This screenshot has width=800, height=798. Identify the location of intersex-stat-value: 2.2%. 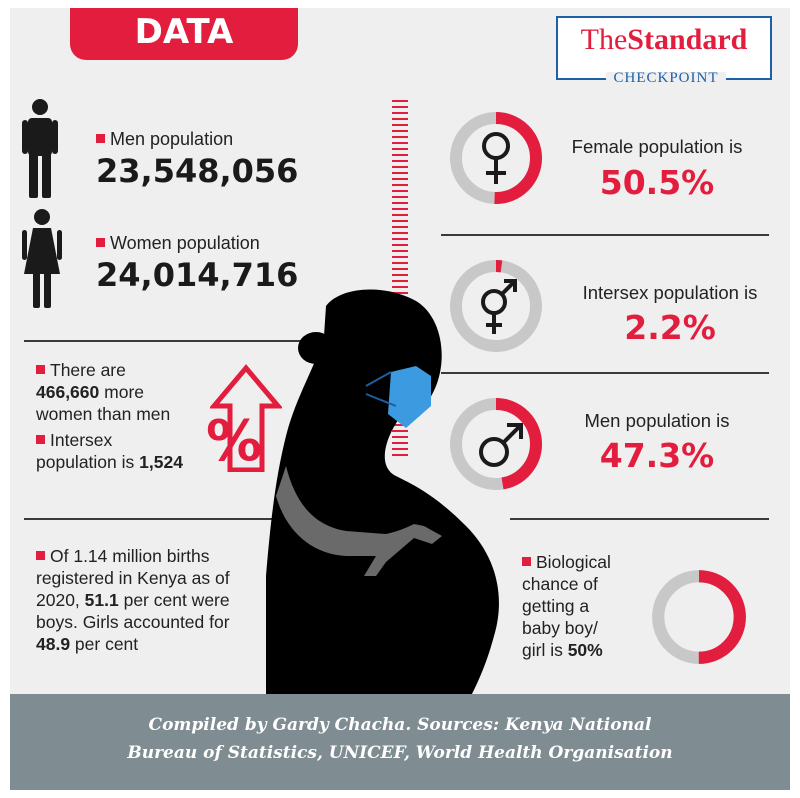
(670, 327).